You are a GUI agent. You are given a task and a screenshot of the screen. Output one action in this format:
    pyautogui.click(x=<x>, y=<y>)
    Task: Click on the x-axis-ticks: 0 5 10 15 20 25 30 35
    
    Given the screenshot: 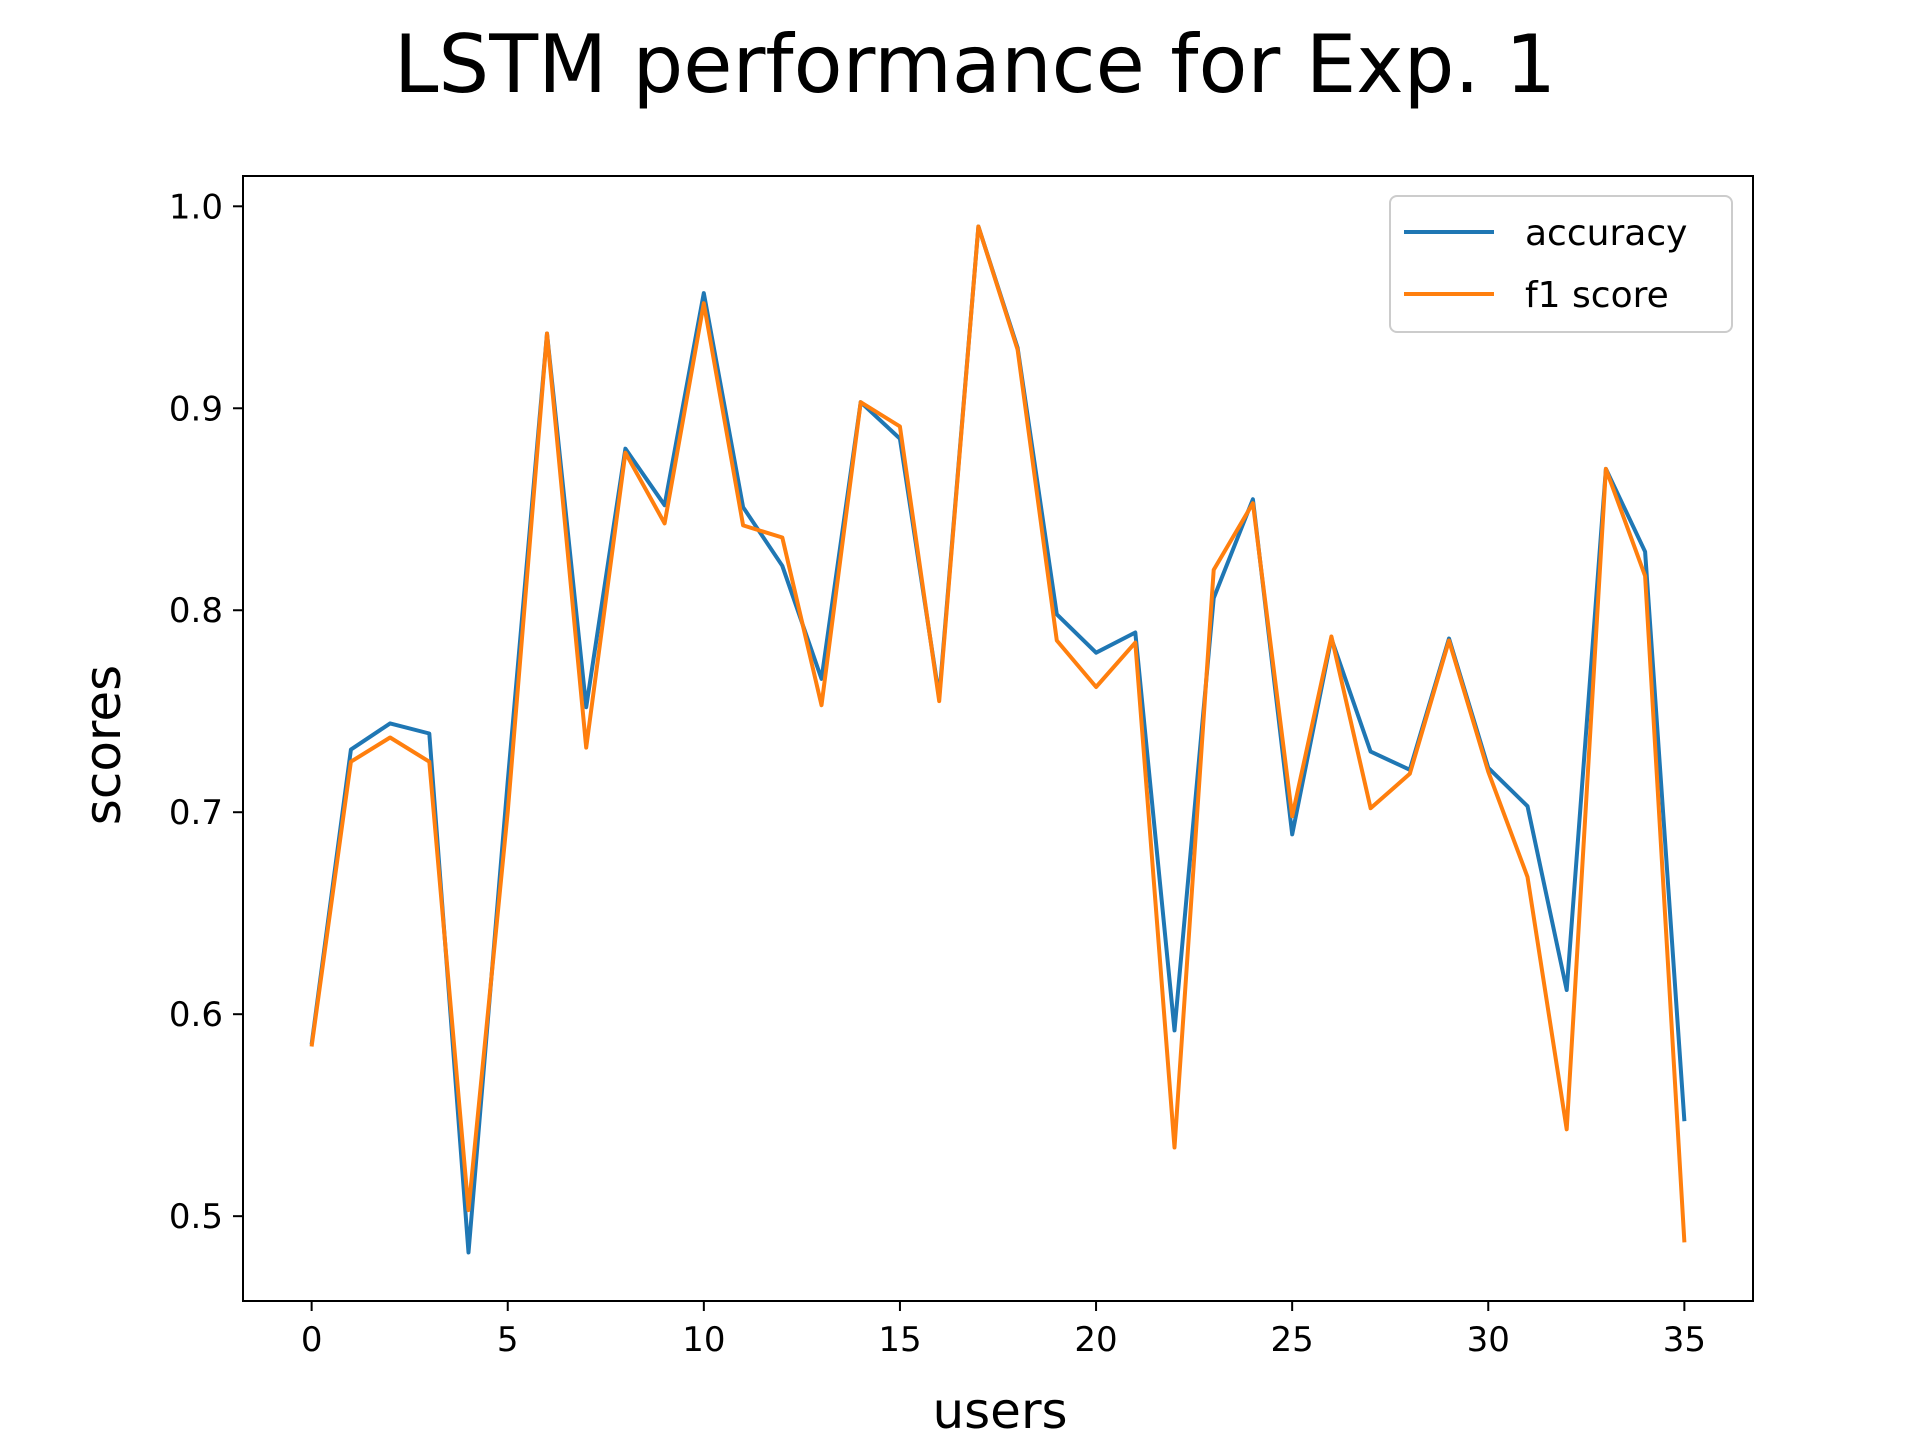 What is the action you would take?
    pyautogui.click(x=1003, y=1330)
    